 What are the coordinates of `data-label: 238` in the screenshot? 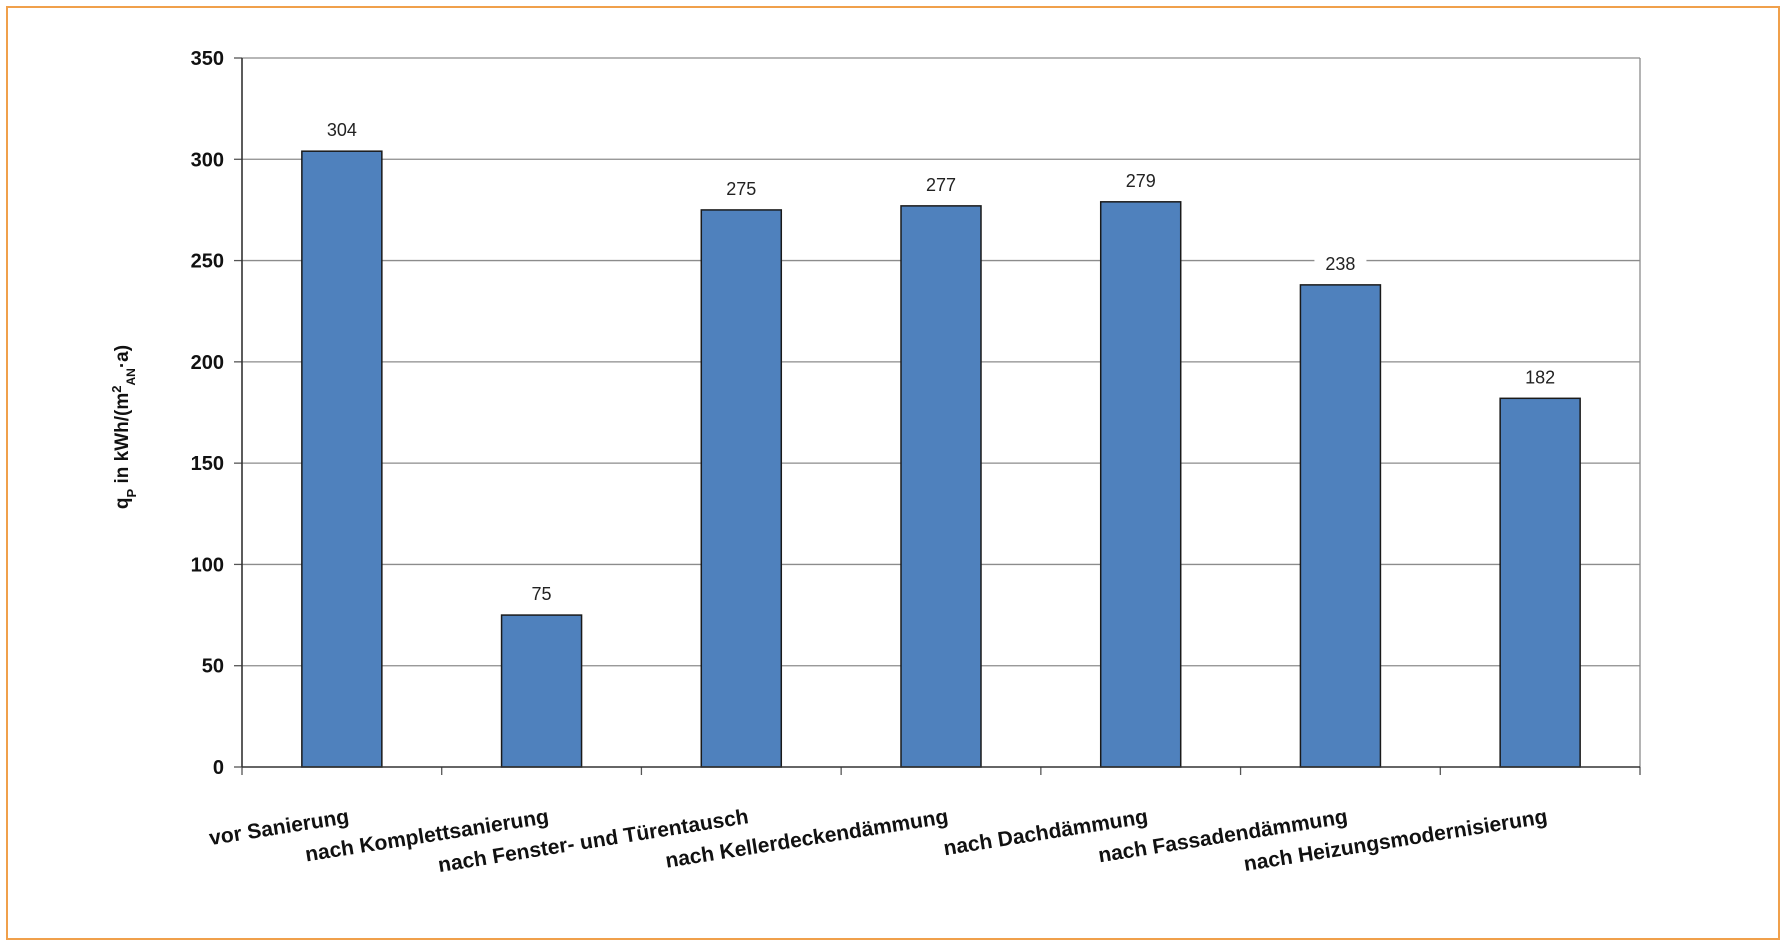 It's located at (1340, 264).